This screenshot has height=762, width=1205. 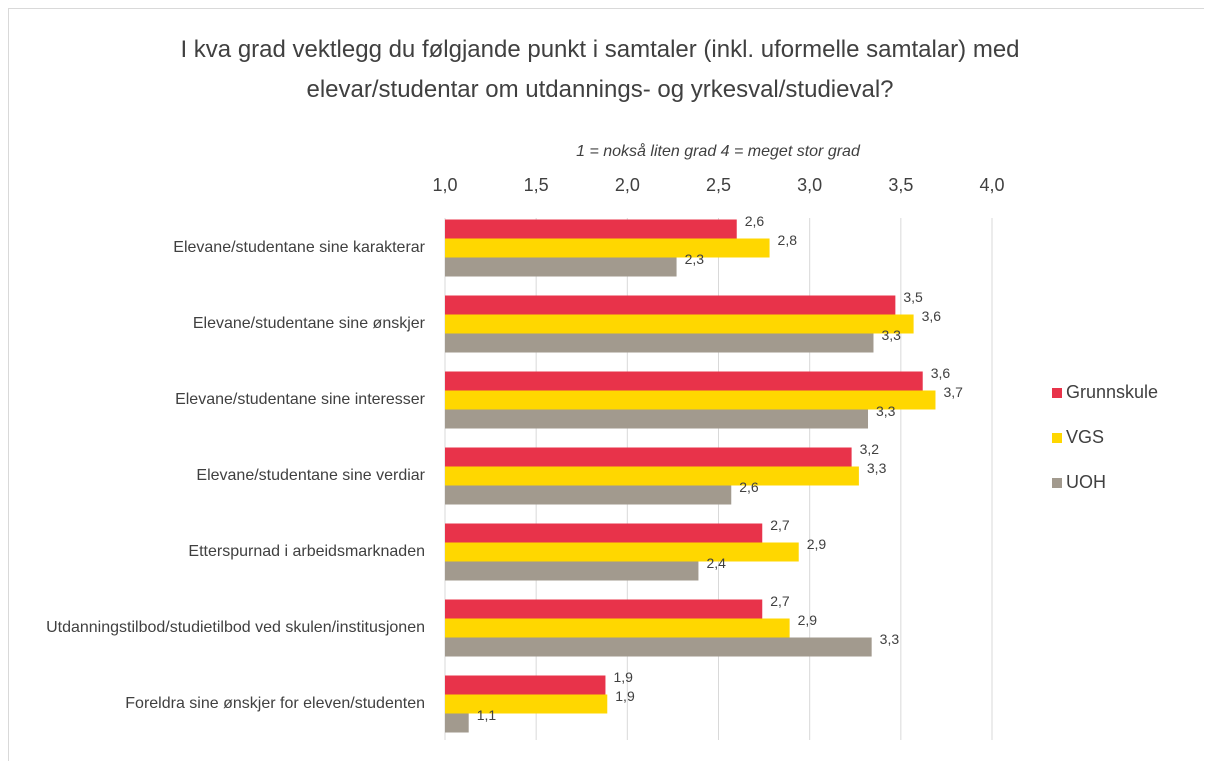 What do you see at coordinates (913, 297) in the screenshot?
I see `data-label: 3,5` at bounding box center [913, 297].